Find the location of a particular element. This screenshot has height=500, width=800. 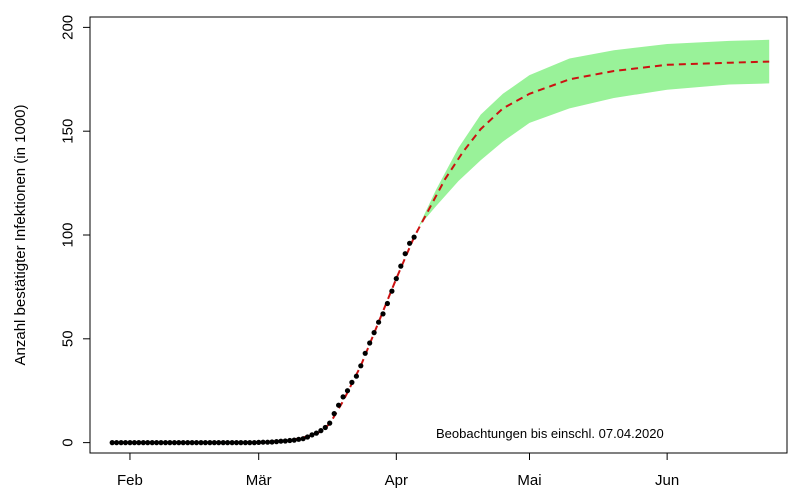

y-axis-label: Anzahl bestätigter Infektionen (in 1000) is located at coordinates (20, 234).